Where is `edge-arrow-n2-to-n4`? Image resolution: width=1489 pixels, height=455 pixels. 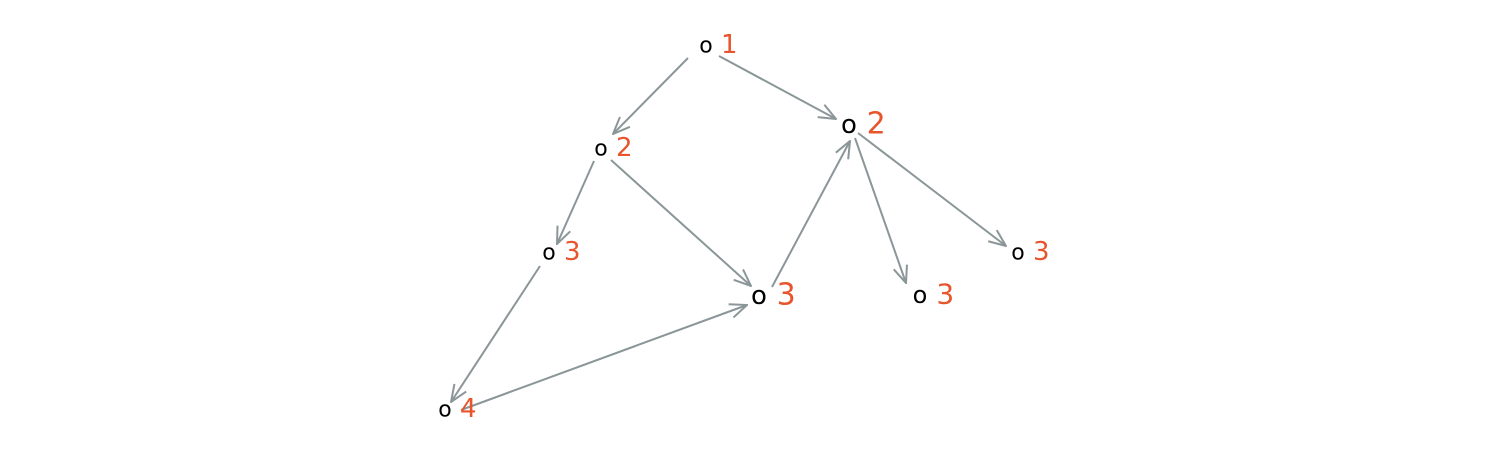 edge-arrow-n2-to-n4 is located at coordinates (576, 202).